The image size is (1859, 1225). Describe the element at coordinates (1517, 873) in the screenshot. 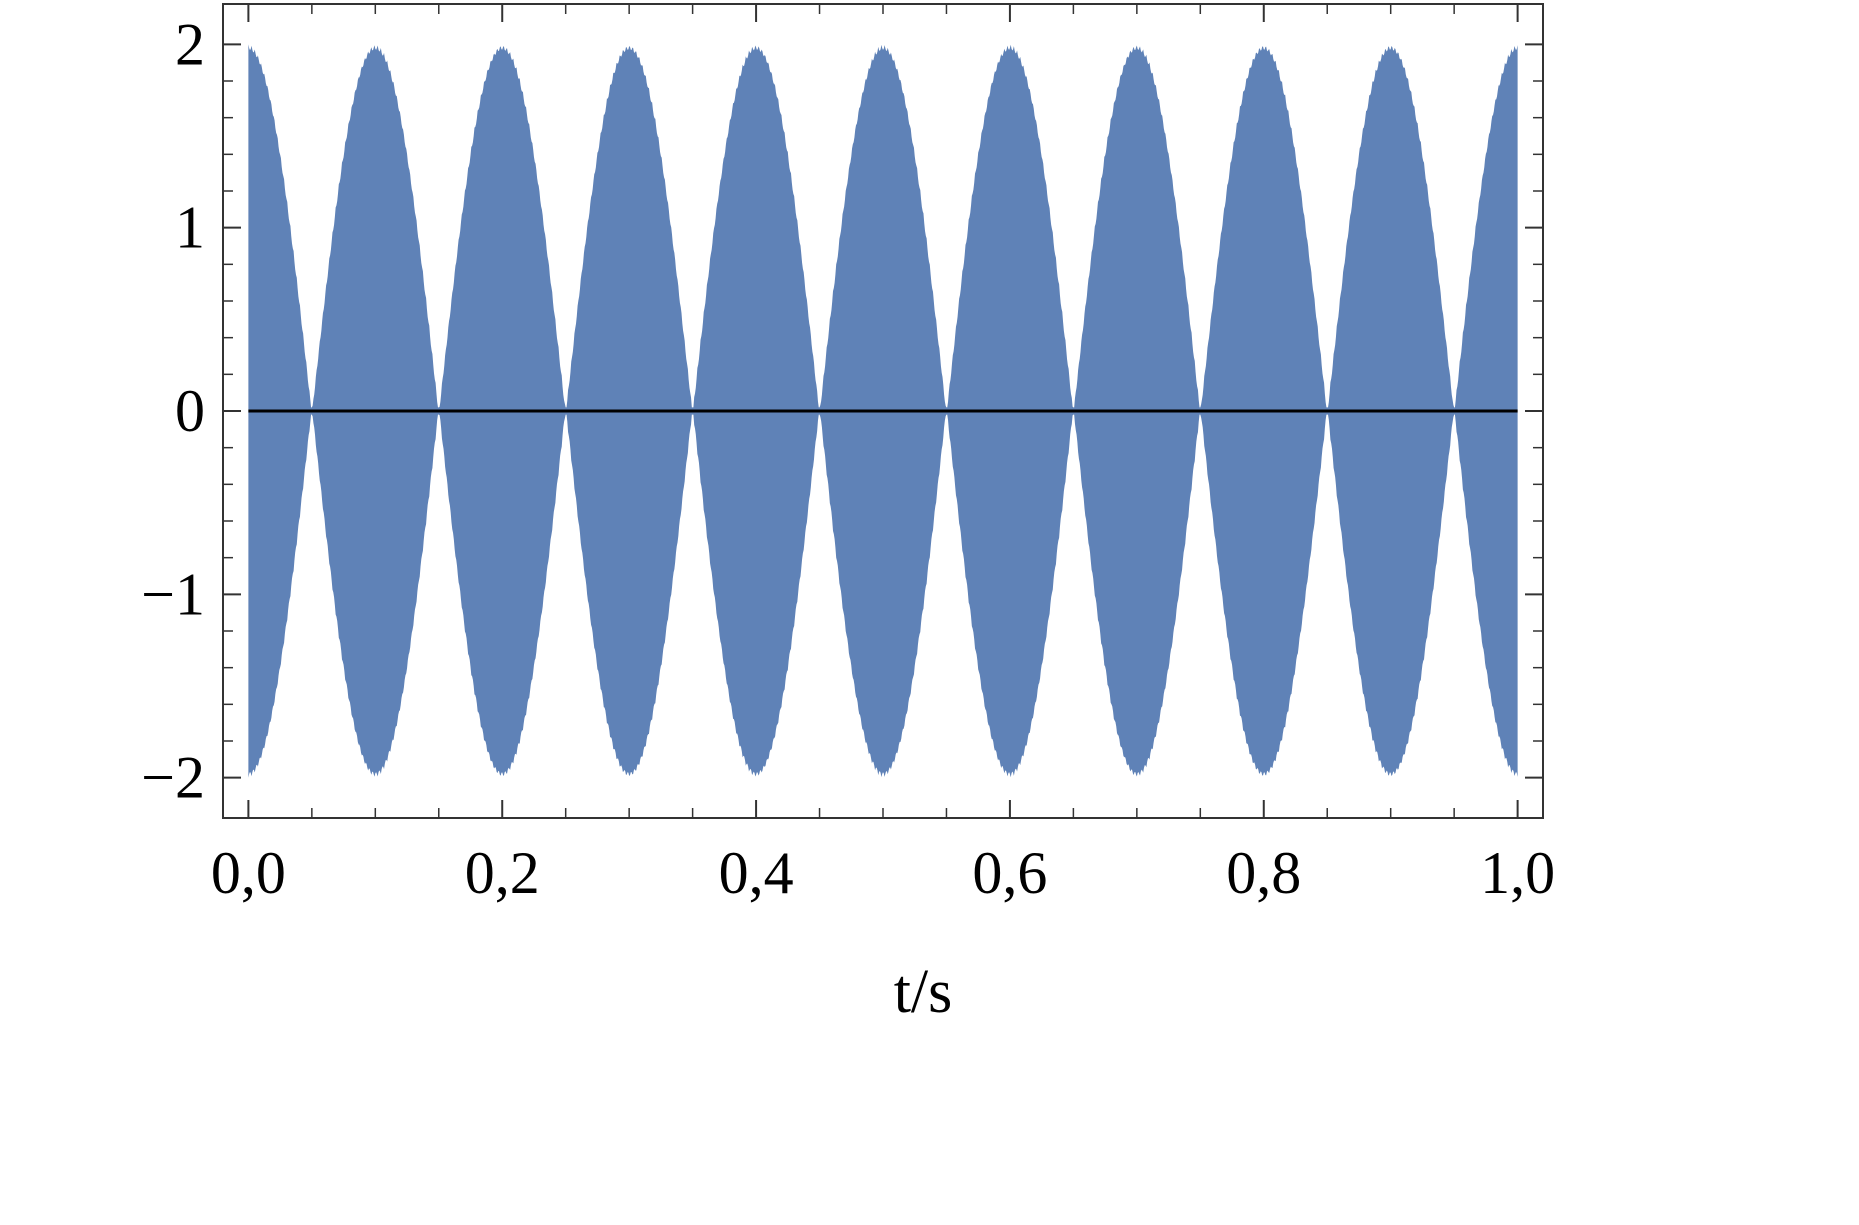

I see `x-tick-label: 1,0` at that location.